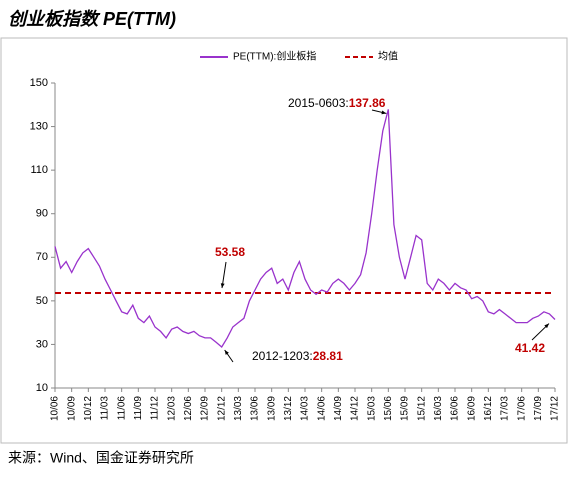 This screenshot has height=477, width=569. What do you see at coordinates (271, 408) in the screenshot?
I see `x-tick-label: 13/09` at bounding box center [271, 408].